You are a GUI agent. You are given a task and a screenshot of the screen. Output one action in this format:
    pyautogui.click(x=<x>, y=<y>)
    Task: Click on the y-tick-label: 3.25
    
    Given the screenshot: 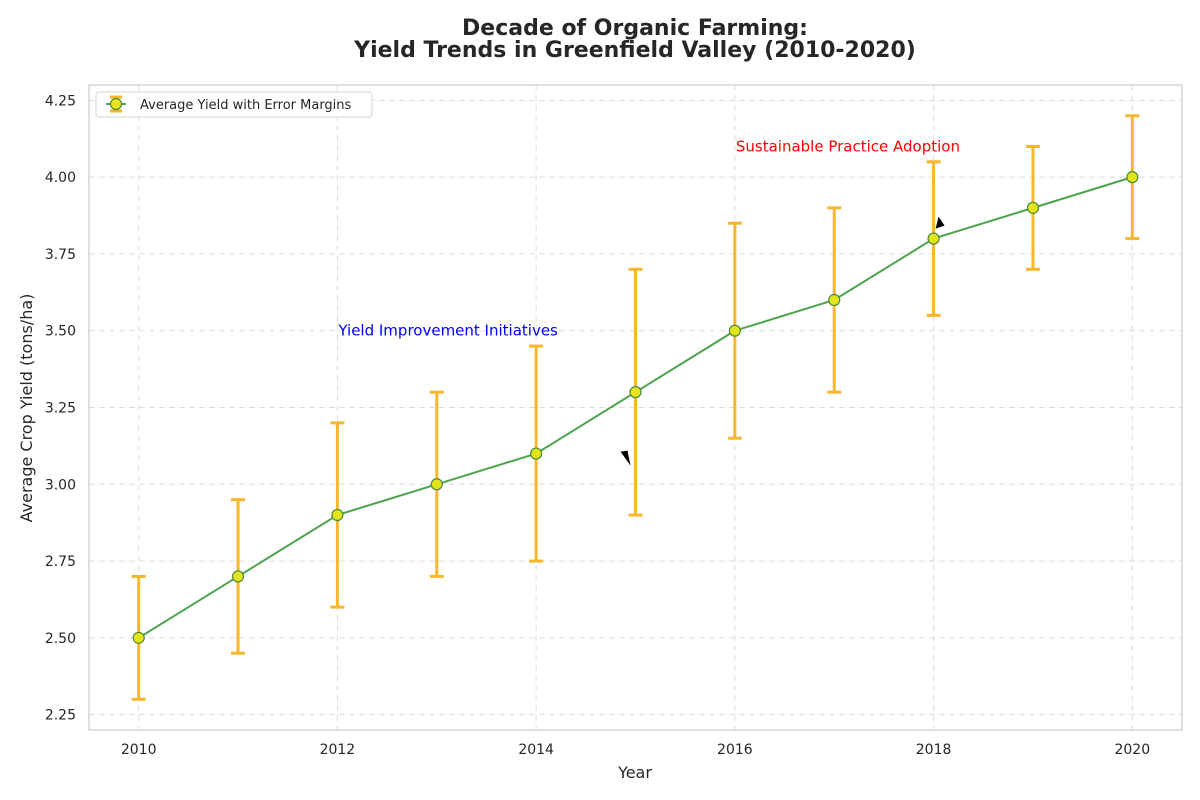 What is the action you would take?
    pyautogui.click(x=60, y=409)
    